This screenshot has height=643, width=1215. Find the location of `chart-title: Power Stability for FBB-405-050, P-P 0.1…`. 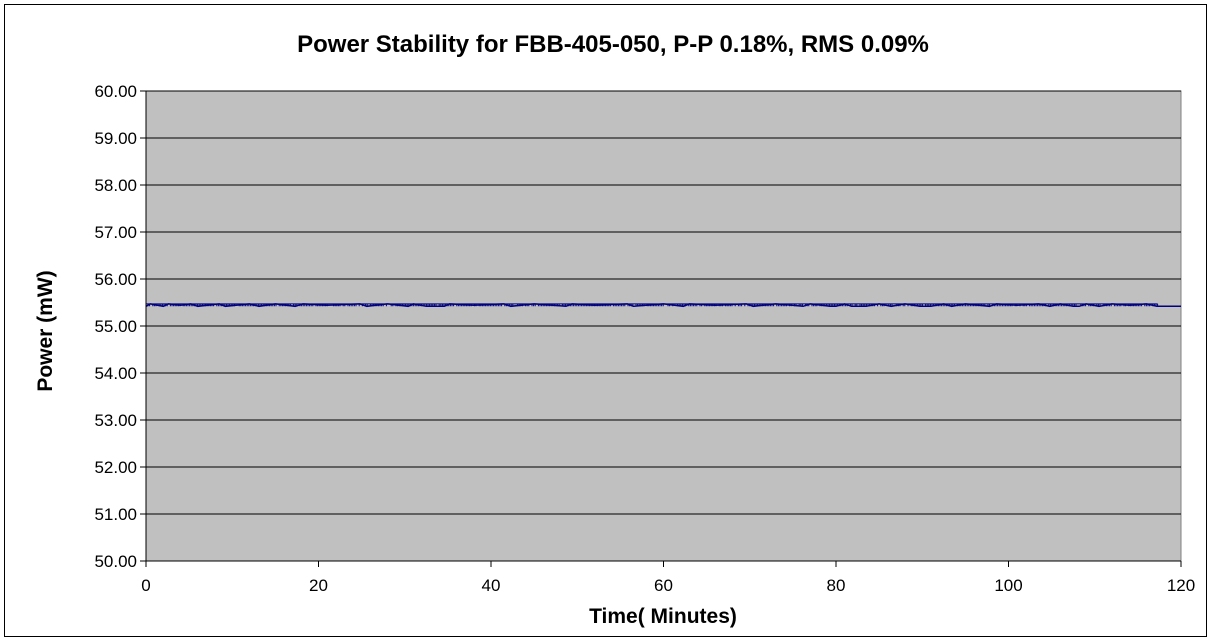

chart-title: Power Stability for FBB-405-050, P-P 0.1… is located at coordinates (613, 44).